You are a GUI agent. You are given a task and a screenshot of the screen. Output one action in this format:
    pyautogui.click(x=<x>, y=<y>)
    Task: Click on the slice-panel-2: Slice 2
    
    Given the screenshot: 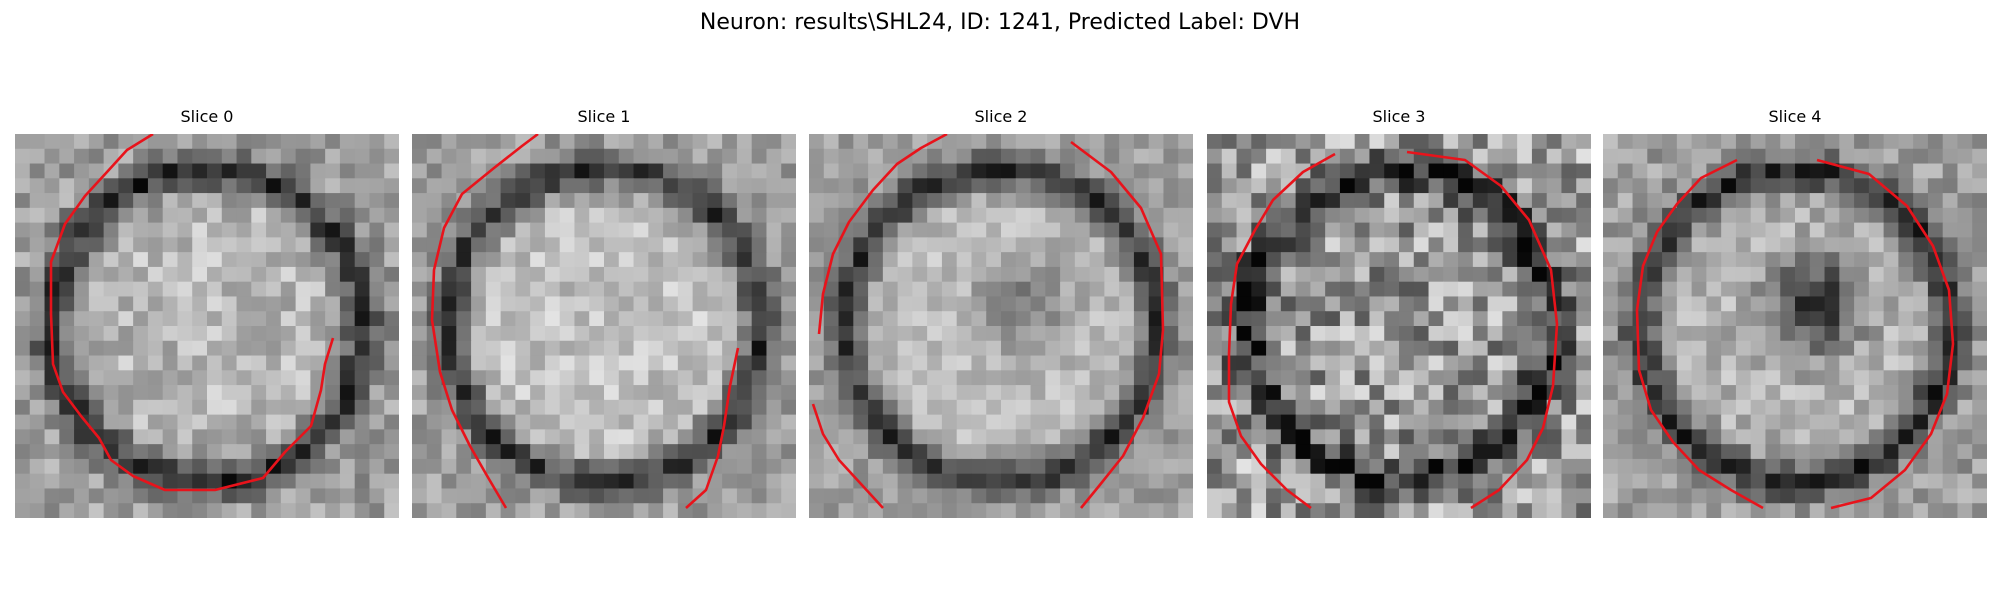 What is the action you would take?
    pyautogui.click(x=1001, y=312)
    